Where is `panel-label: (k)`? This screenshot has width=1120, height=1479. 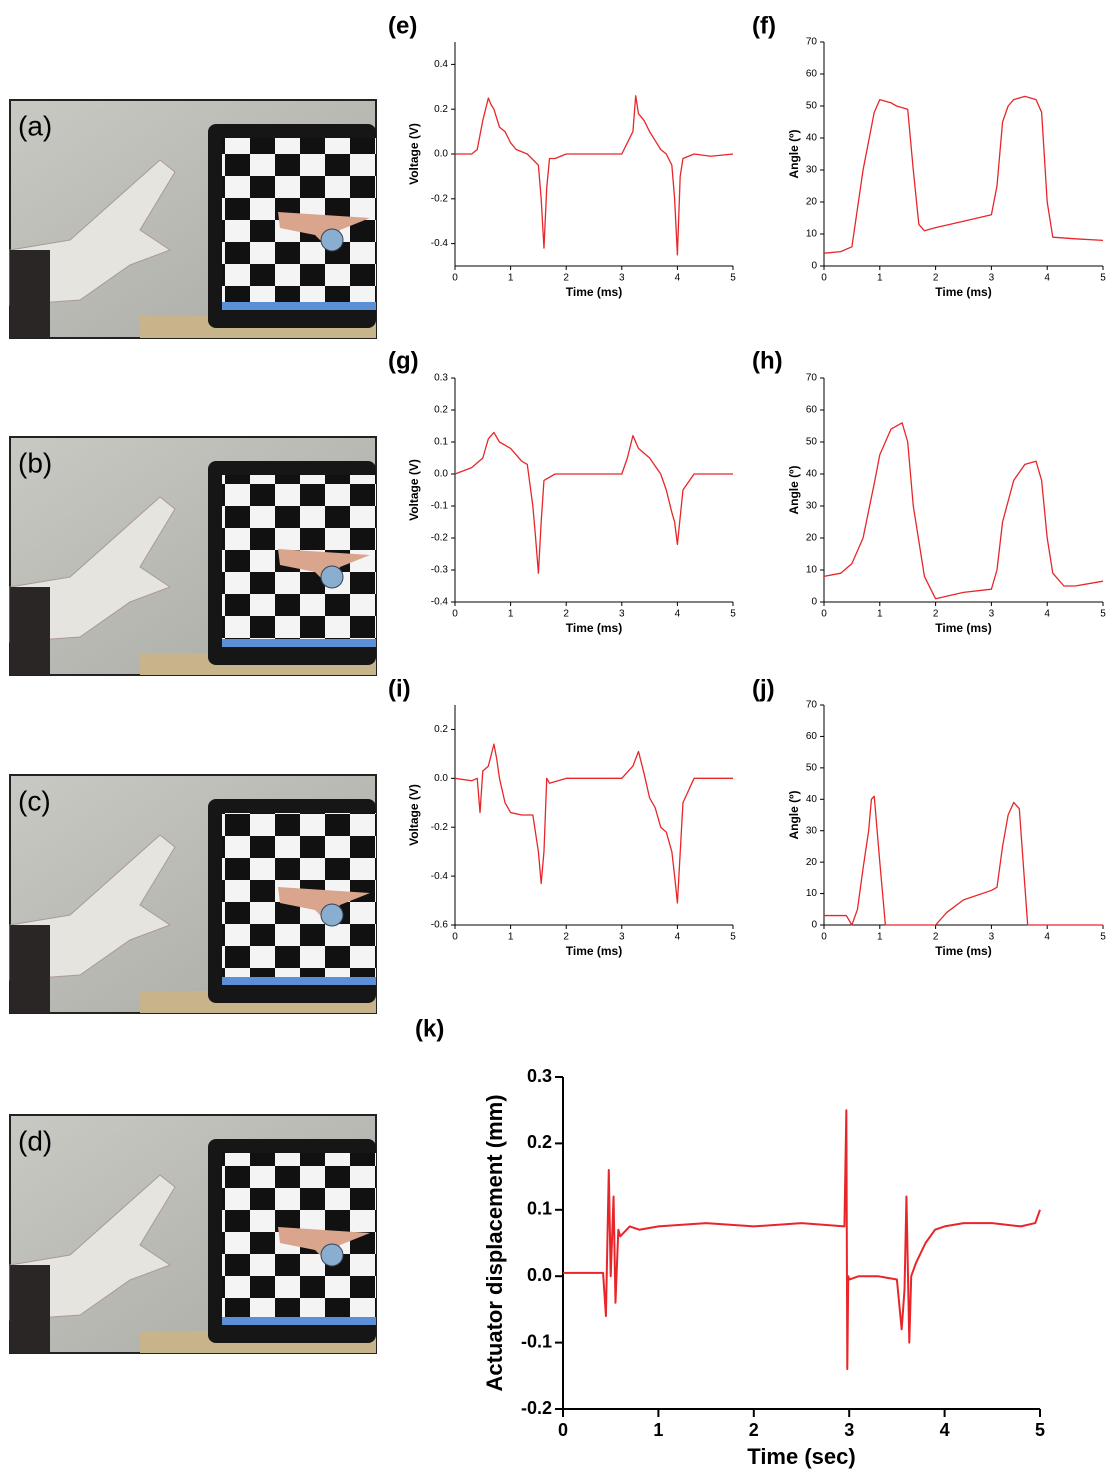
panel-label: (k) is located at coordinates (429, 1028).